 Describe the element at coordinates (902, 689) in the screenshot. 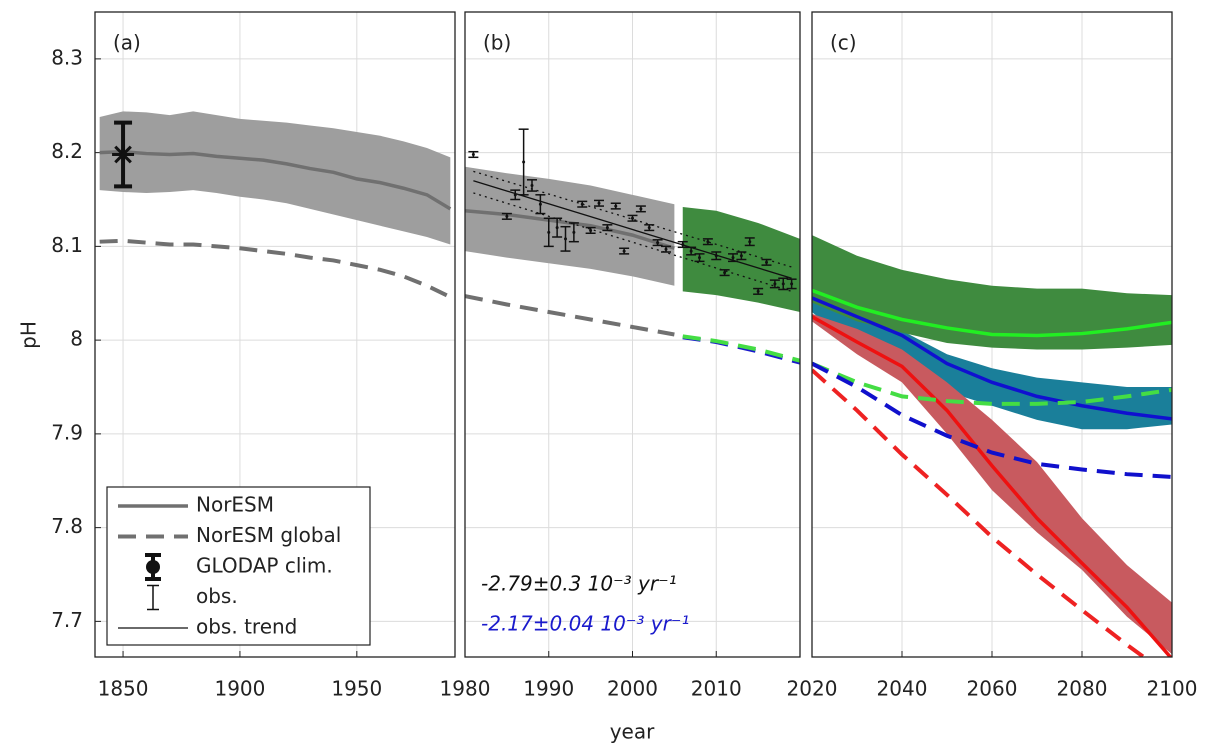

I see `x-tick-label: 2040` at that location.